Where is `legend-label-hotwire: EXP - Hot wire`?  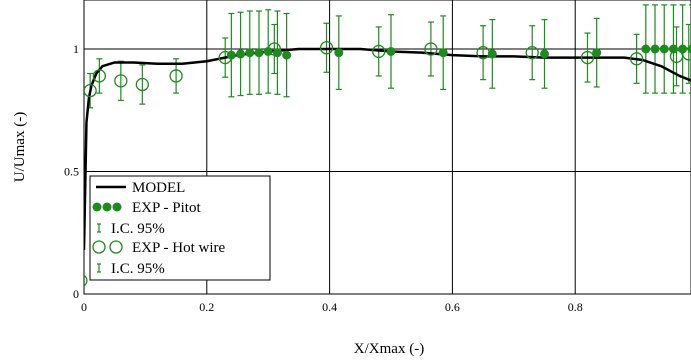 legend-label-hotwire: EXP - Hot wire is located at coordinates (179, 248).